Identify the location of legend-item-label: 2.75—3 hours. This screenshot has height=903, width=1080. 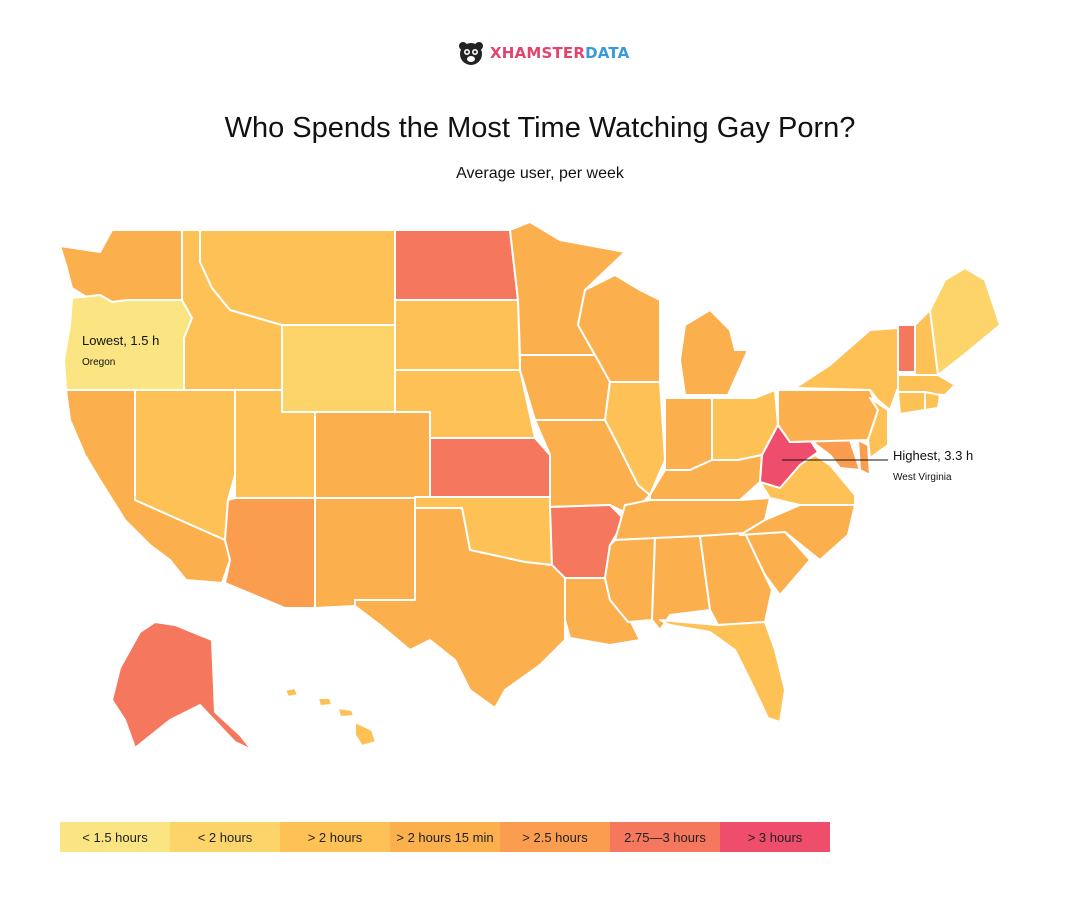
(665, 837).